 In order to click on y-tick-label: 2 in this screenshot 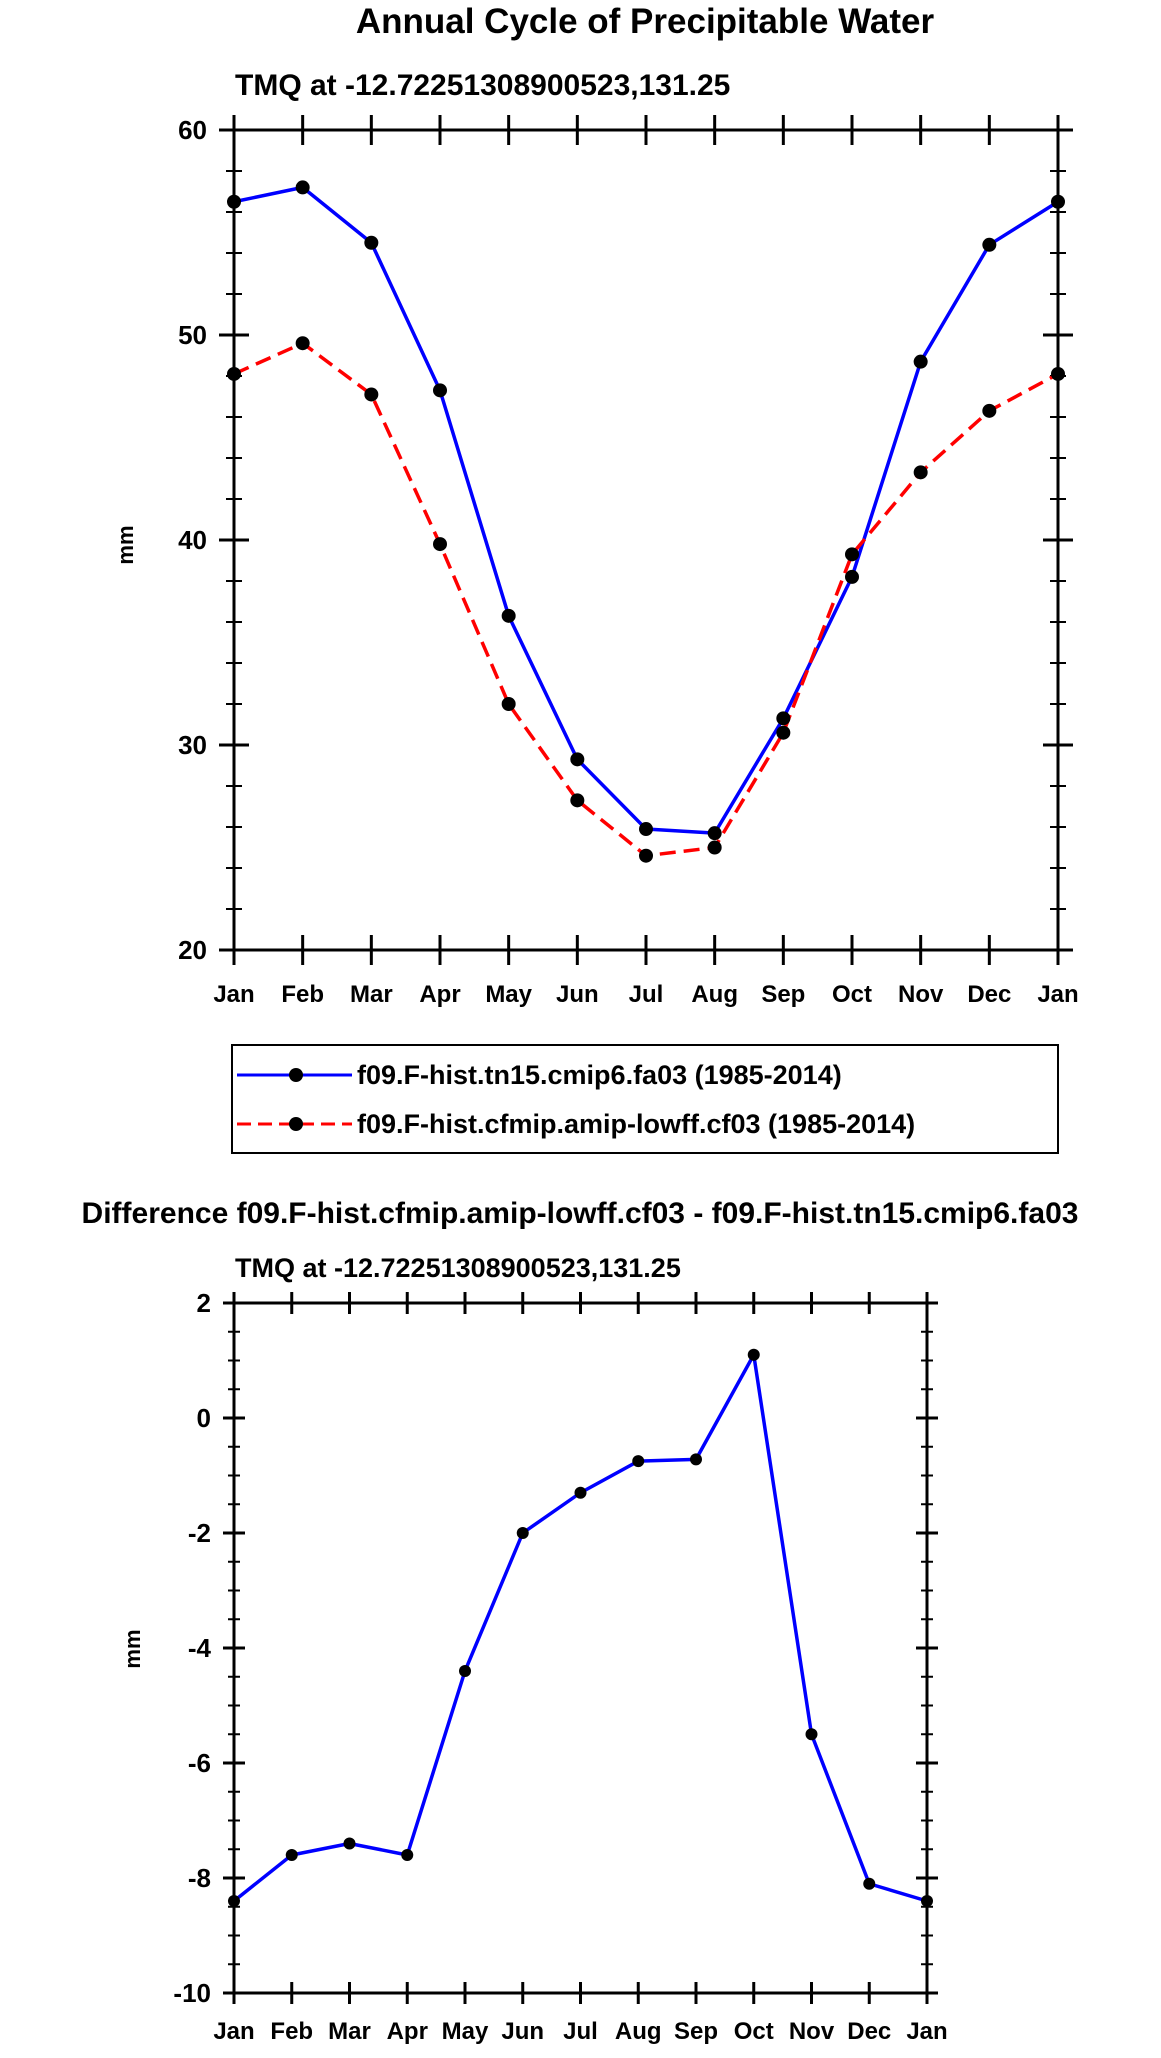, I will do `click(204, 1303)`.